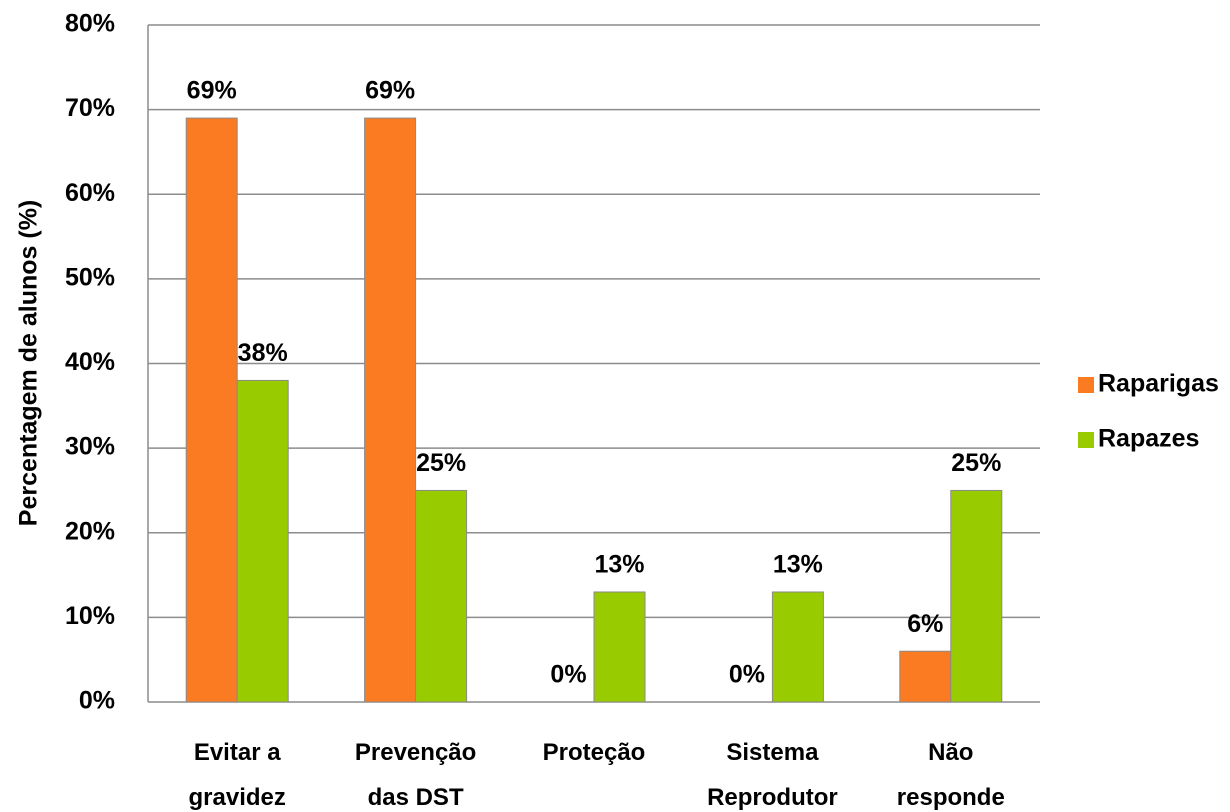  Describe the element at coordinates (237, 775) in the screenshot. I see `x-tick-label: Evitar a gravidez` at that location.